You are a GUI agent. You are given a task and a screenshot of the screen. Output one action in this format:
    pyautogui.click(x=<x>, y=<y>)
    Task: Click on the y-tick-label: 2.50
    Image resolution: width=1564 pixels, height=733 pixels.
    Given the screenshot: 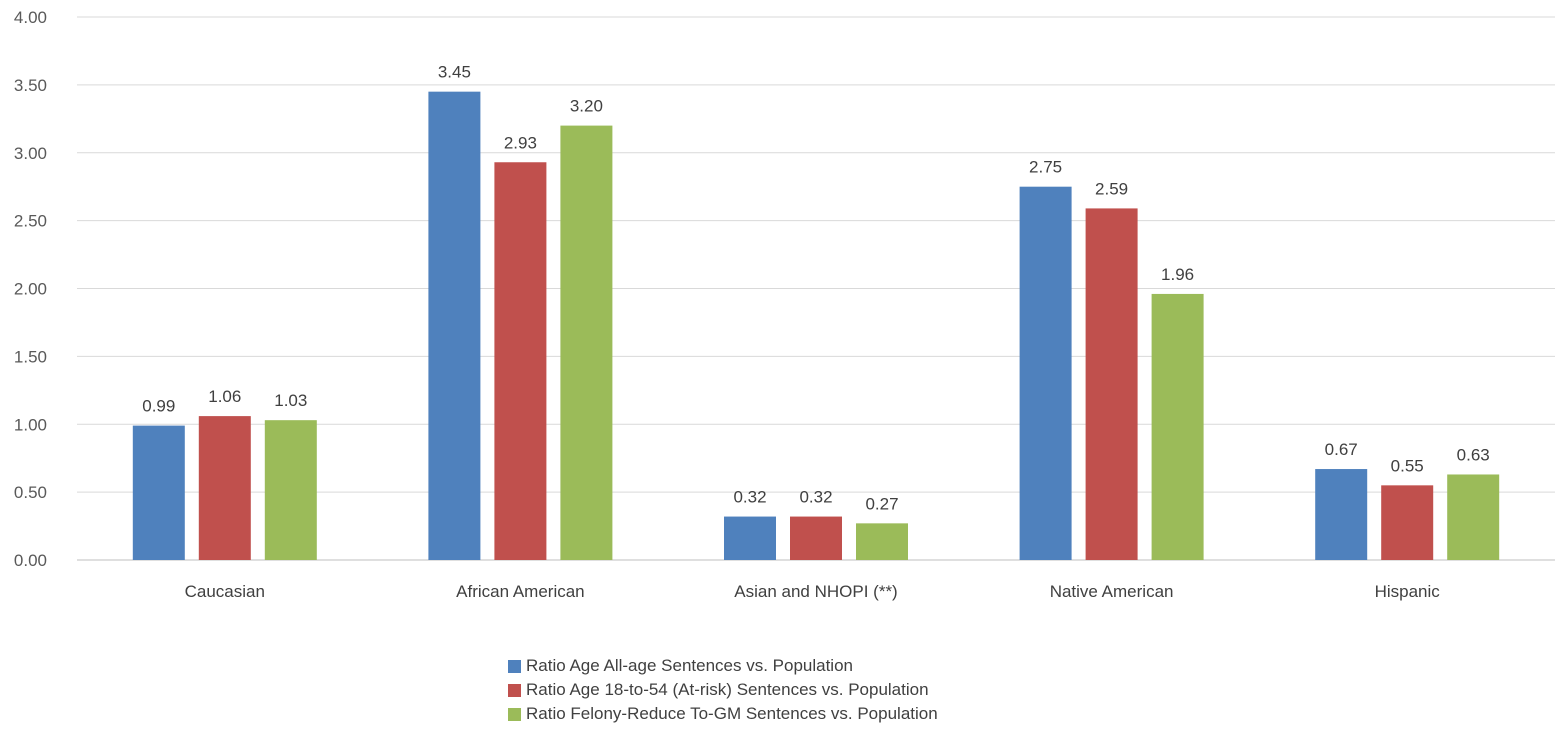 What is the action you would take?
    pyautogui.click(x=30, y=221)
    